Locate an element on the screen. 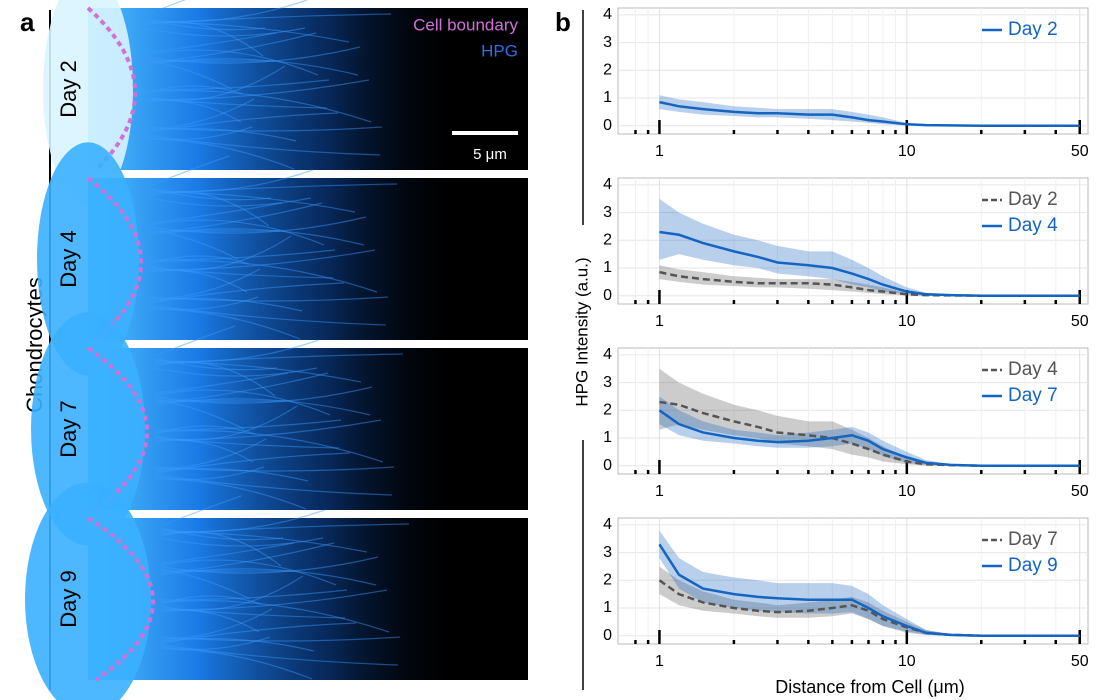 The image size is (1096, 700). y-tick-label: 3 is located at coordinates (607, 42).